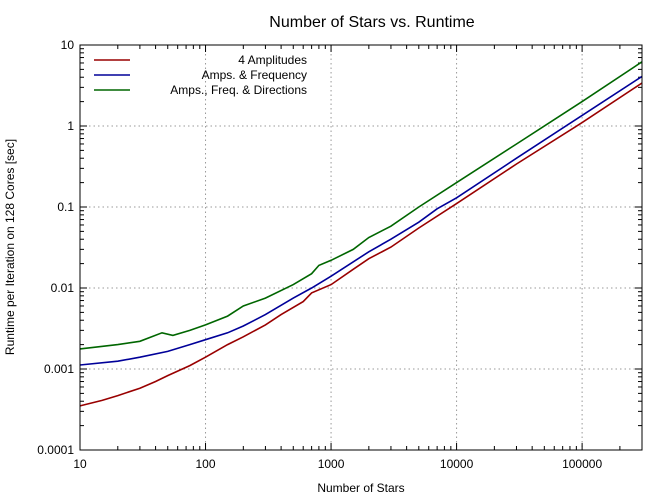 Image resolution: width=664 pixels, height=503 pixels. What do you see at coordinates (59, 369) in the screenshot?
I see `y-tick-label: 0.001` at bounding box center [59, 369].